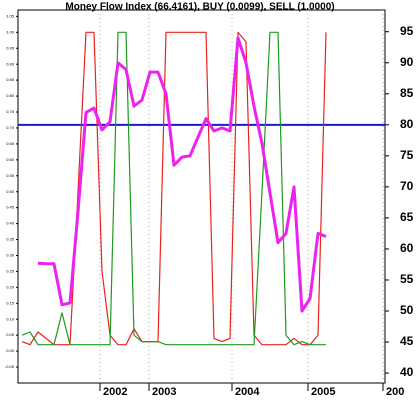  Describe the element at coordinates (407, 372) in the screenshot. I see `y2-tick-label: 40` at that location.